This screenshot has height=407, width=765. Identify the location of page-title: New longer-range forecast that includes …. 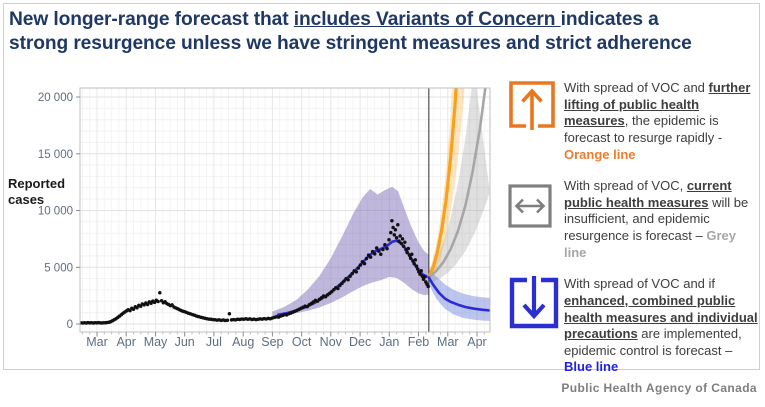
(383, 32).